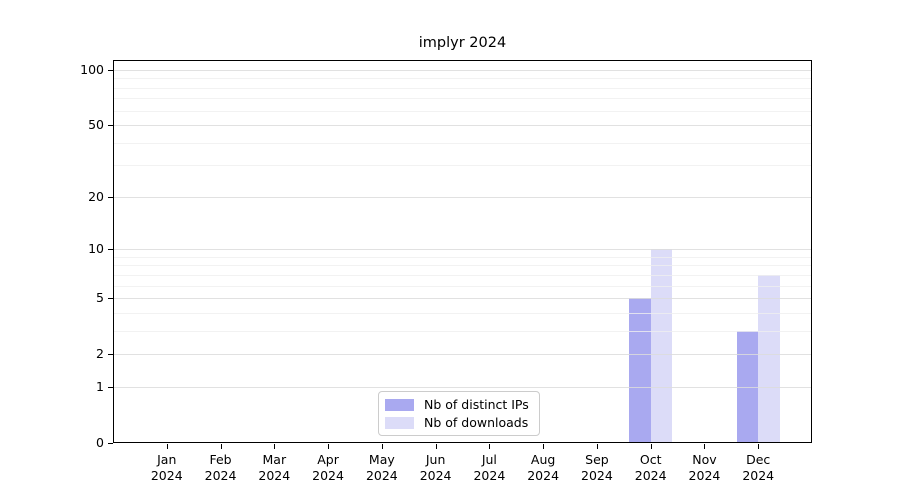 Image resolution: width=900 pixels, height=500 pixels. Describe the element at coordinates (490, 446) in the screenshot. I see `x-tick-mark-jul` at that location.